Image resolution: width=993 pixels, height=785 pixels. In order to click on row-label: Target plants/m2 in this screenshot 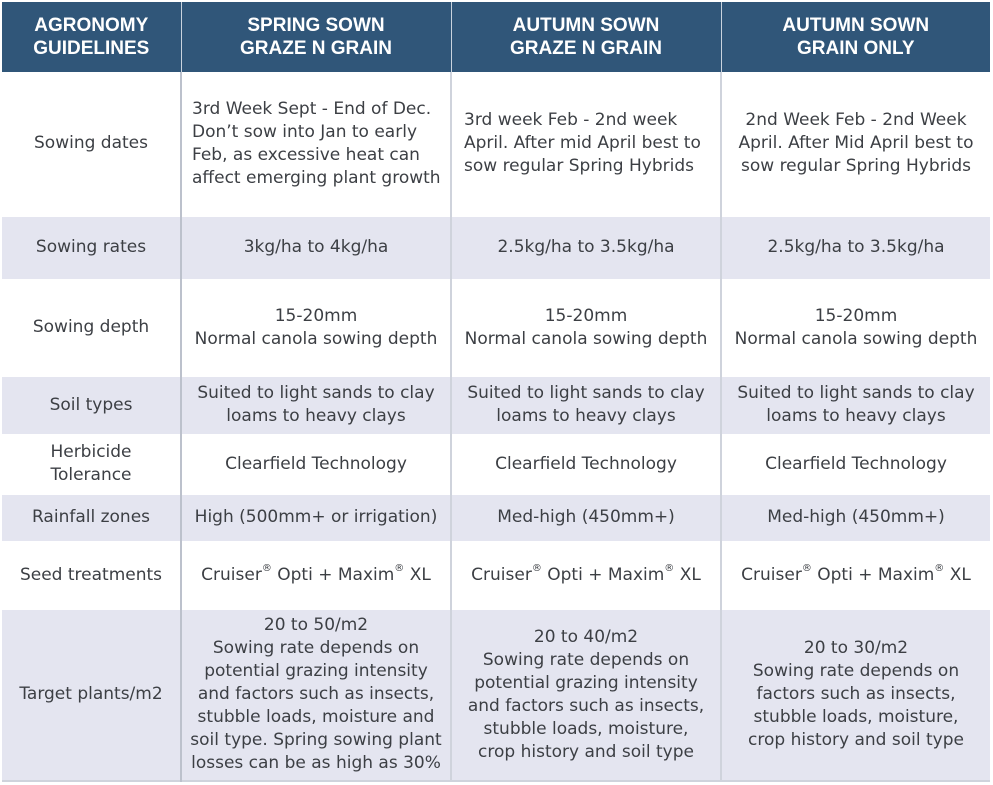, I will do `click(92, 695)`.